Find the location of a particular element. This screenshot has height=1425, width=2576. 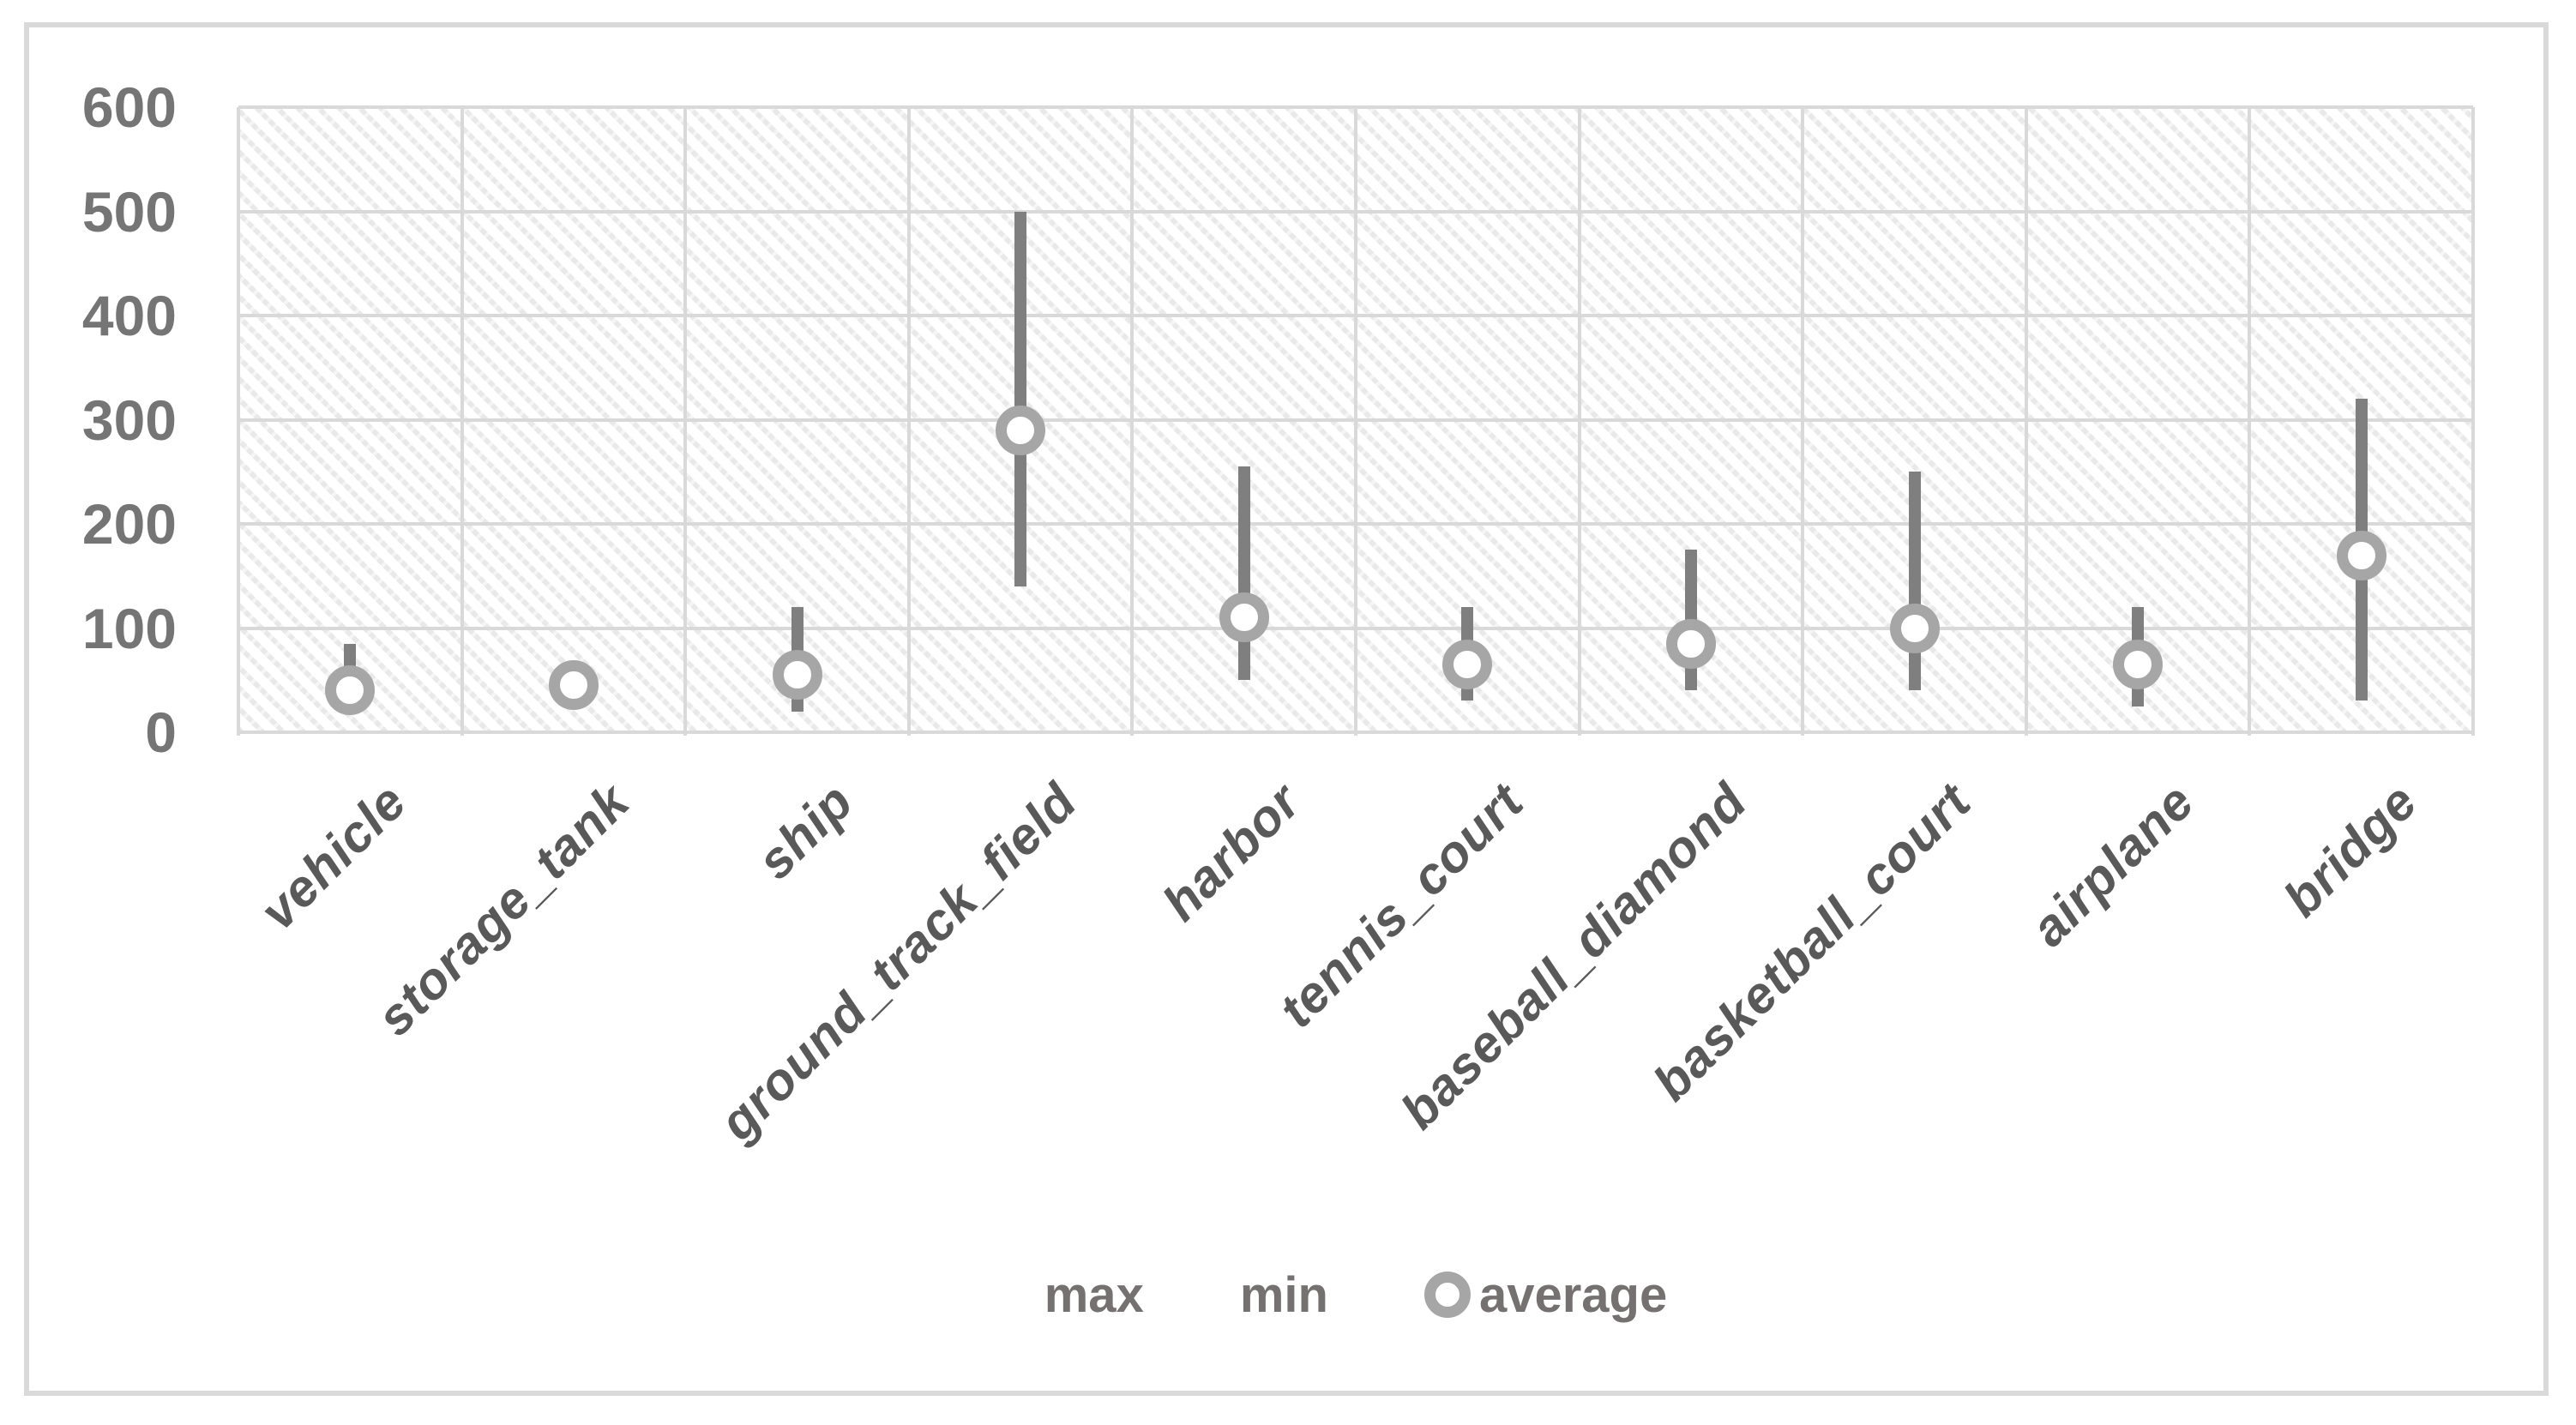

legend-label-min: min is located at coordinates (1283, 1294).